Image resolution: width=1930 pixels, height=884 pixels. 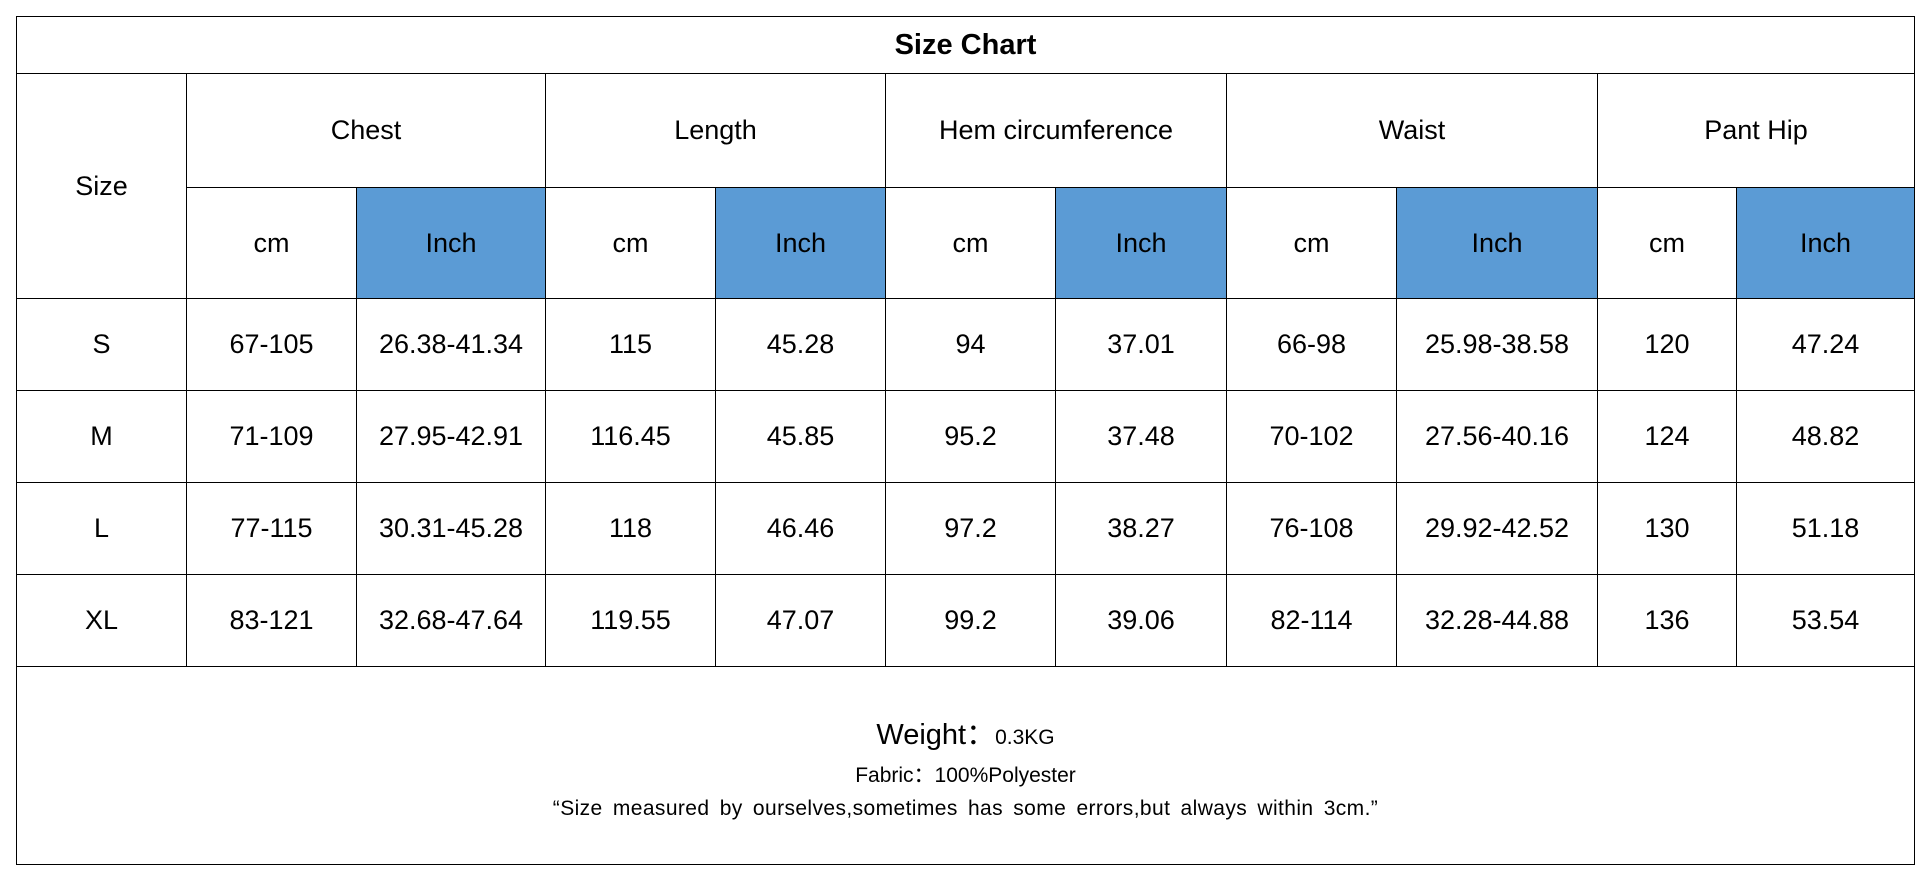 What do you see at coordinates (1311, 528) in the screenshot?
I see `cell: 76-108` at bounding box center [1311, 528].